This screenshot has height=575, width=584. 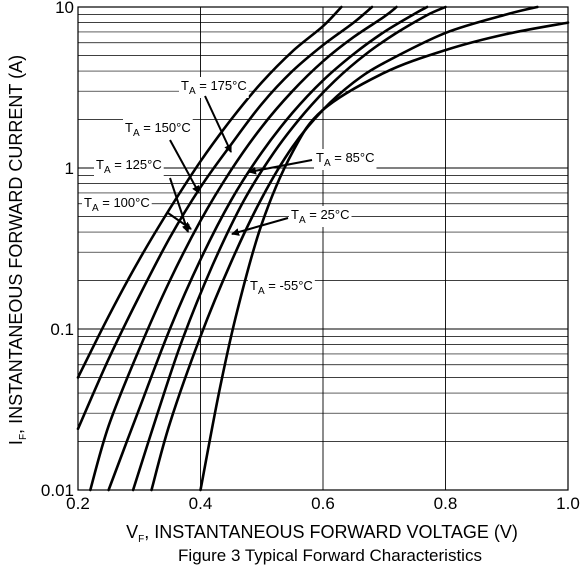 I want to click on series-label: TA = 175°C, so click(x=214, y=115).